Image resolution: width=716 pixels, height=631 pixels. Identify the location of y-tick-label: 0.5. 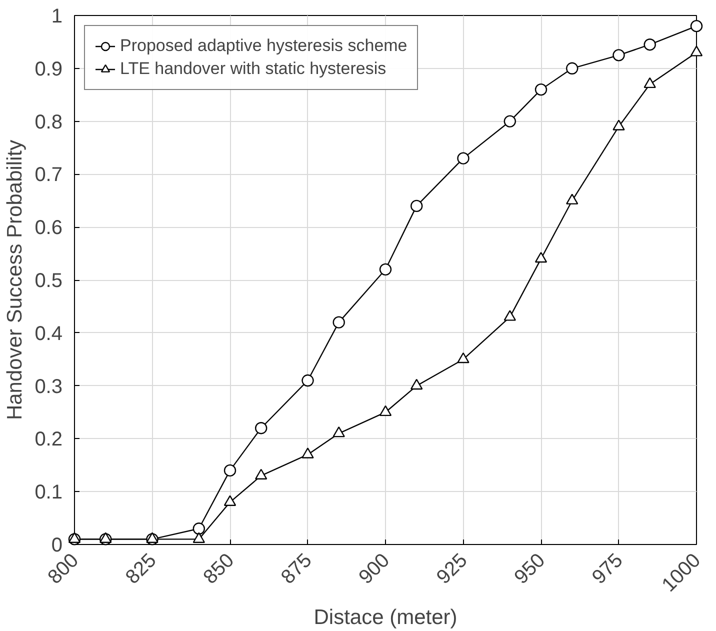
(48, 281).